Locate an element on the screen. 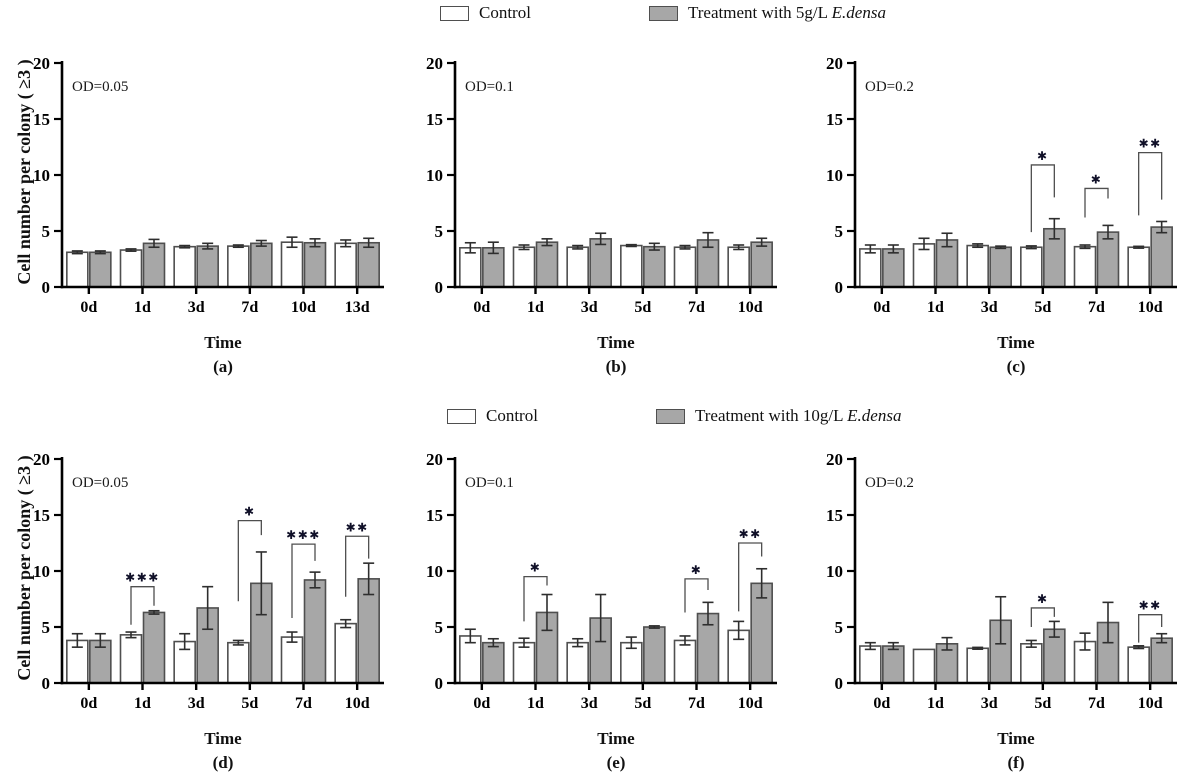 This screenshot has width=1200, height=781. od-annotation: OD=0.2 is located at coordinates (889, 87).